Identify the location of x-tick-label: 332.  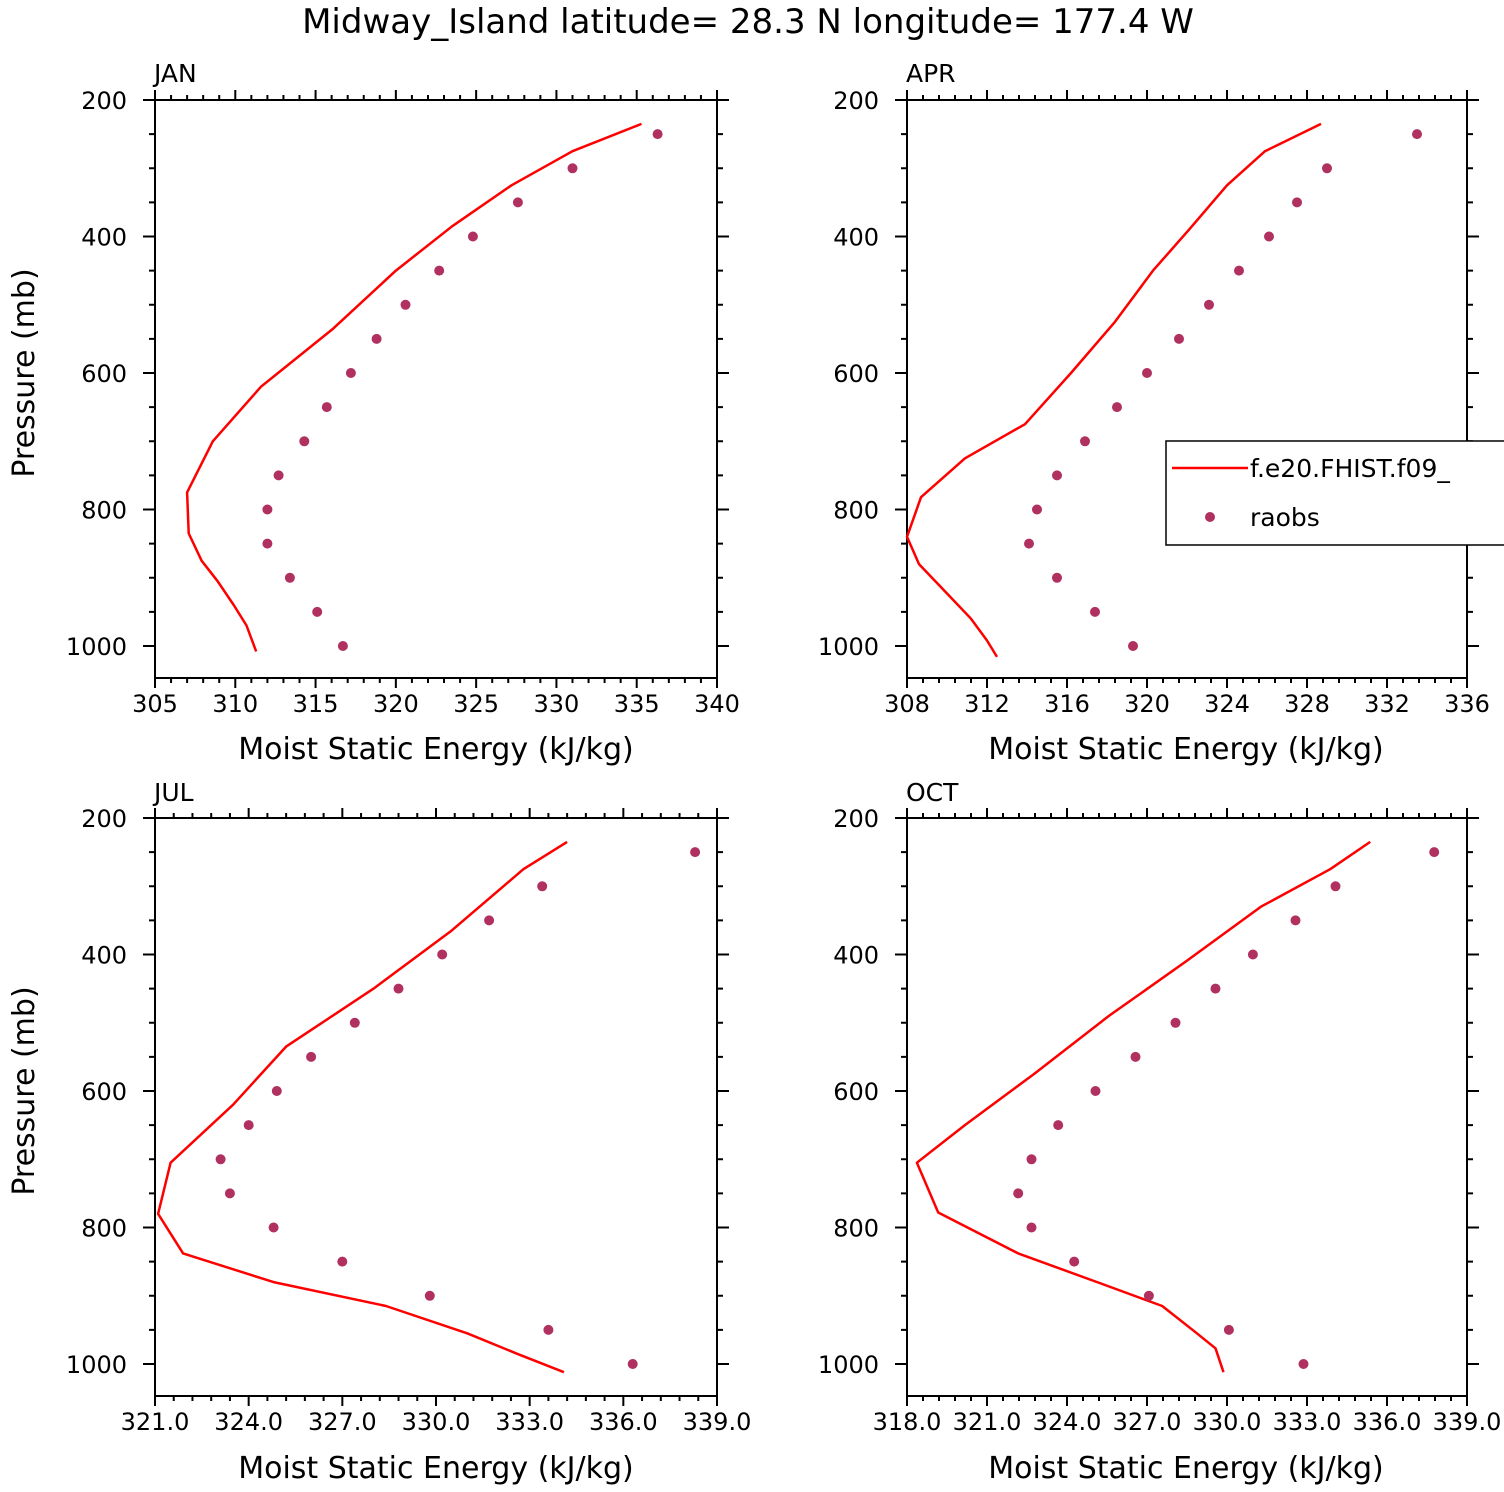
(1387, 704).